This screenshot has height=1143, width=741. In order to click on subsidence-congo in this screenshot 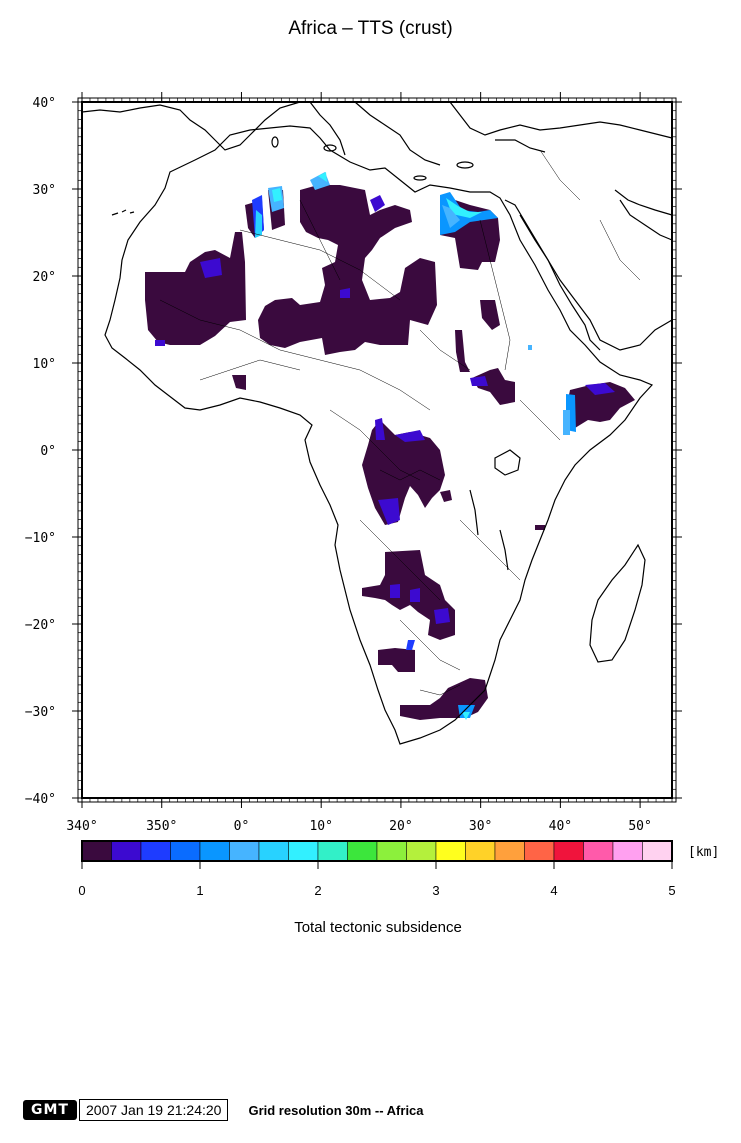, I will do `click(403, 472)`.